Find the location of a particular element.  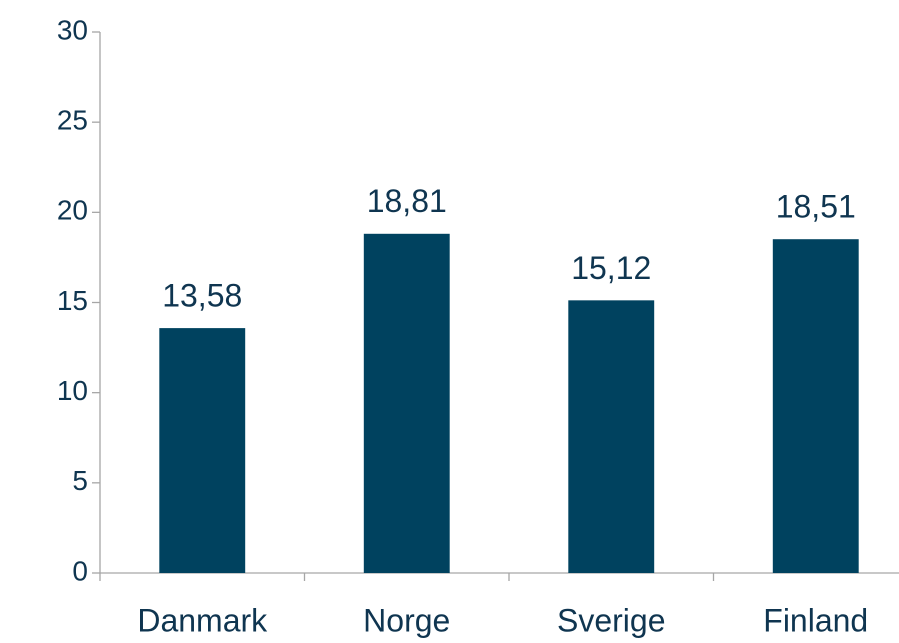

y-tick-label: 0 is located at coordinates (80, 570).